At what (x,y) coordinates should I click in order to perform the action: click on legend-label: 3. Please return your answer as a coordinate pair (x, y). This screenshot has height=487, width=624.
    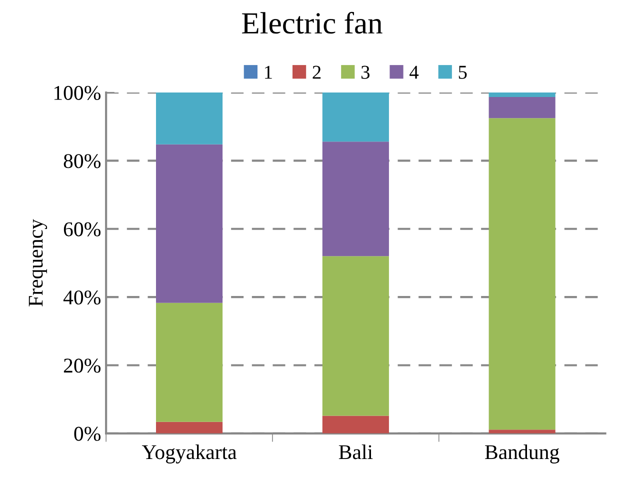
    Looking at the image, I should click on (365, 72).